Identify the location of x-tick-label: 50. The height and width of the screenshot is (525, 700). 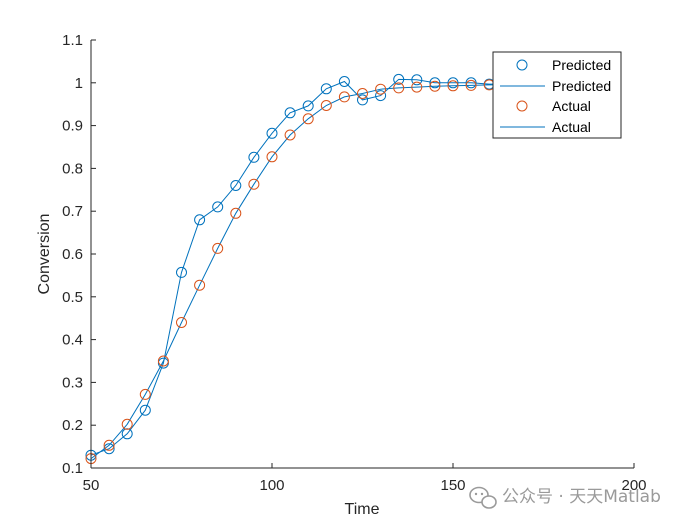
(91, 485).